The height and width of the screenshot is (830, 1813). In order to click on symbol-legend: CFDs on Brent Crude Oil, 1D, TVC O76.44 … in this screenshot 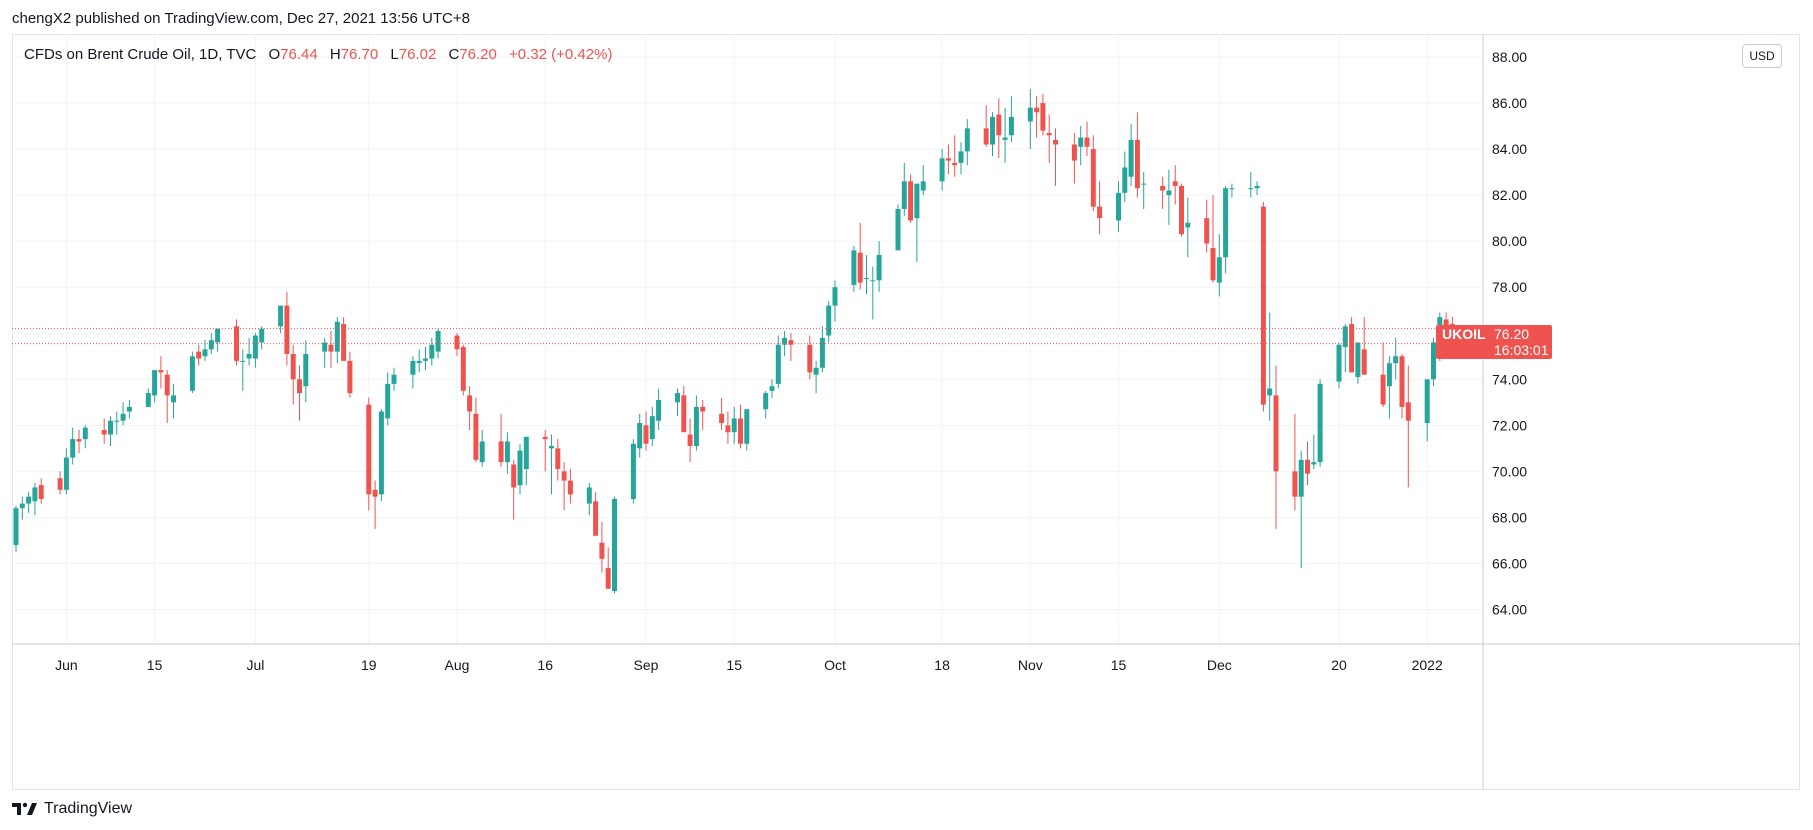, I will do `click(318, 54)`.